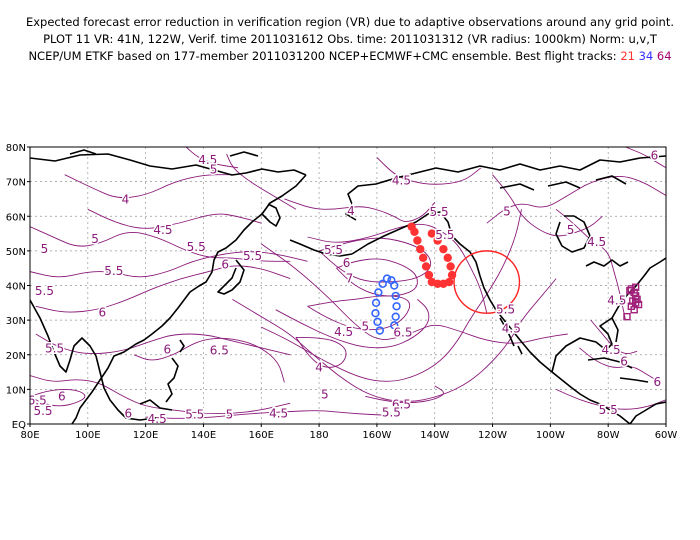  Describe the element at coordinates (231, 277) in the screenshot. I see `coast-japan` at that location.